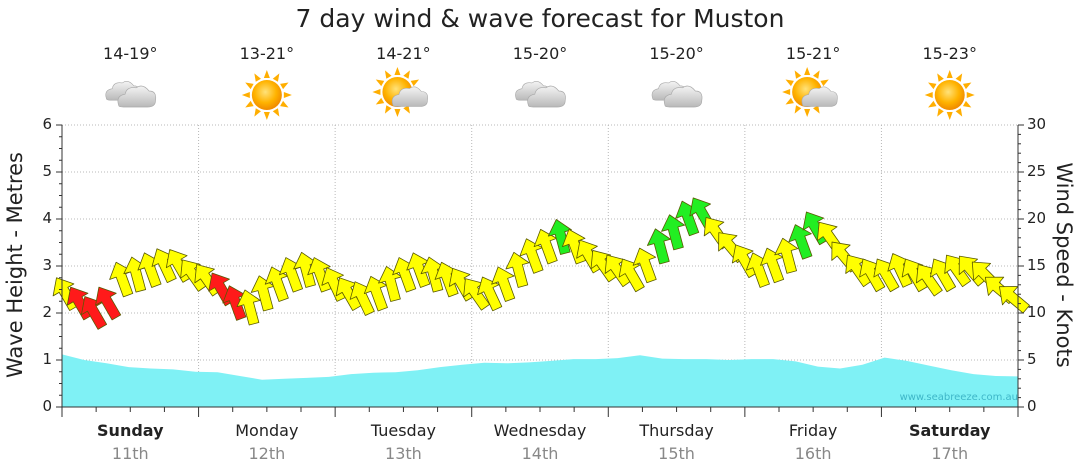 The image size is (1080, 475). Describe the element at coordinates (540, 453) in the screenshot. I see `date-label: 14th` at that location.